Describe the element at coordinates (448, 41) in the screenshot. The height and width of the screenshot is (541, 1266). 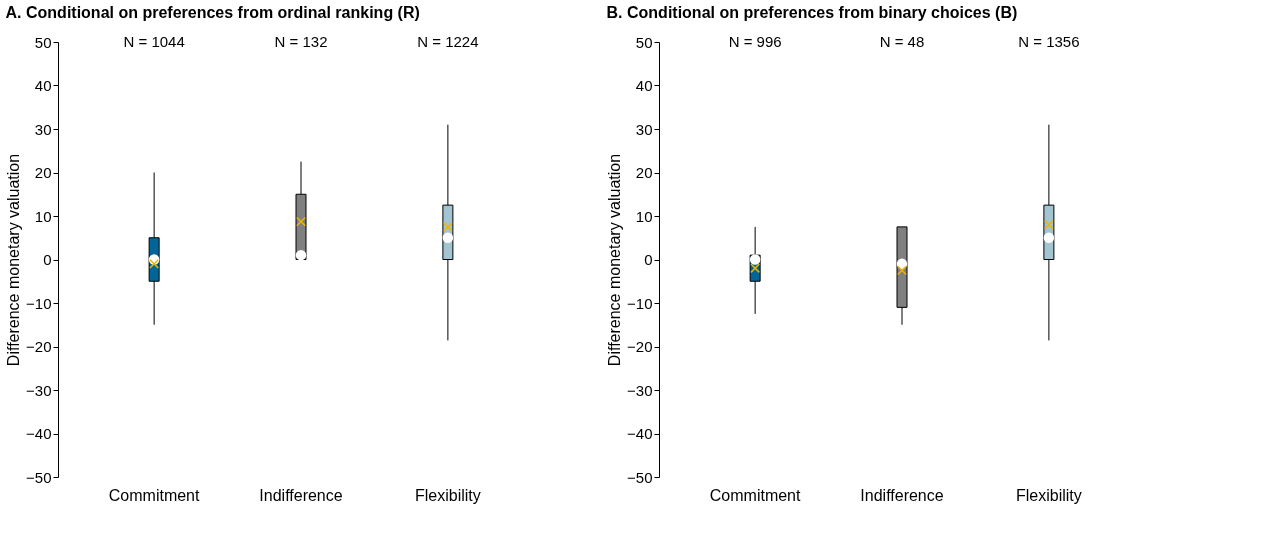
I see `annotation: N = 1224` at that location.